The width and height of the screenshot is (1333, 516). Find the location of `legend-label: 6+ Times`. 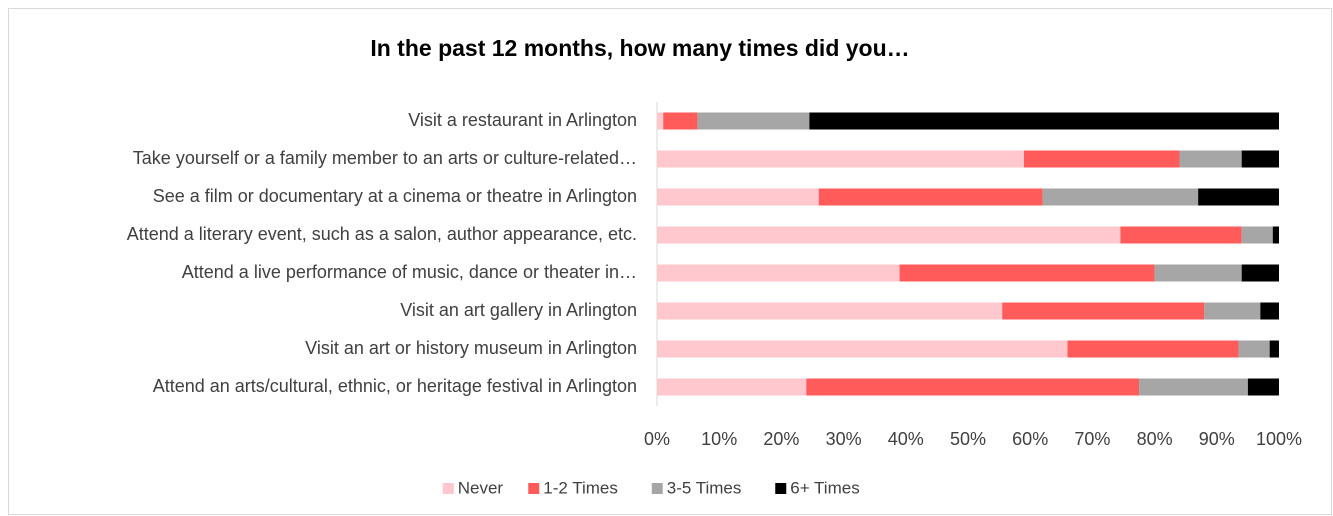

legend-label: 6+ Times is located at coordinates (824, 487).